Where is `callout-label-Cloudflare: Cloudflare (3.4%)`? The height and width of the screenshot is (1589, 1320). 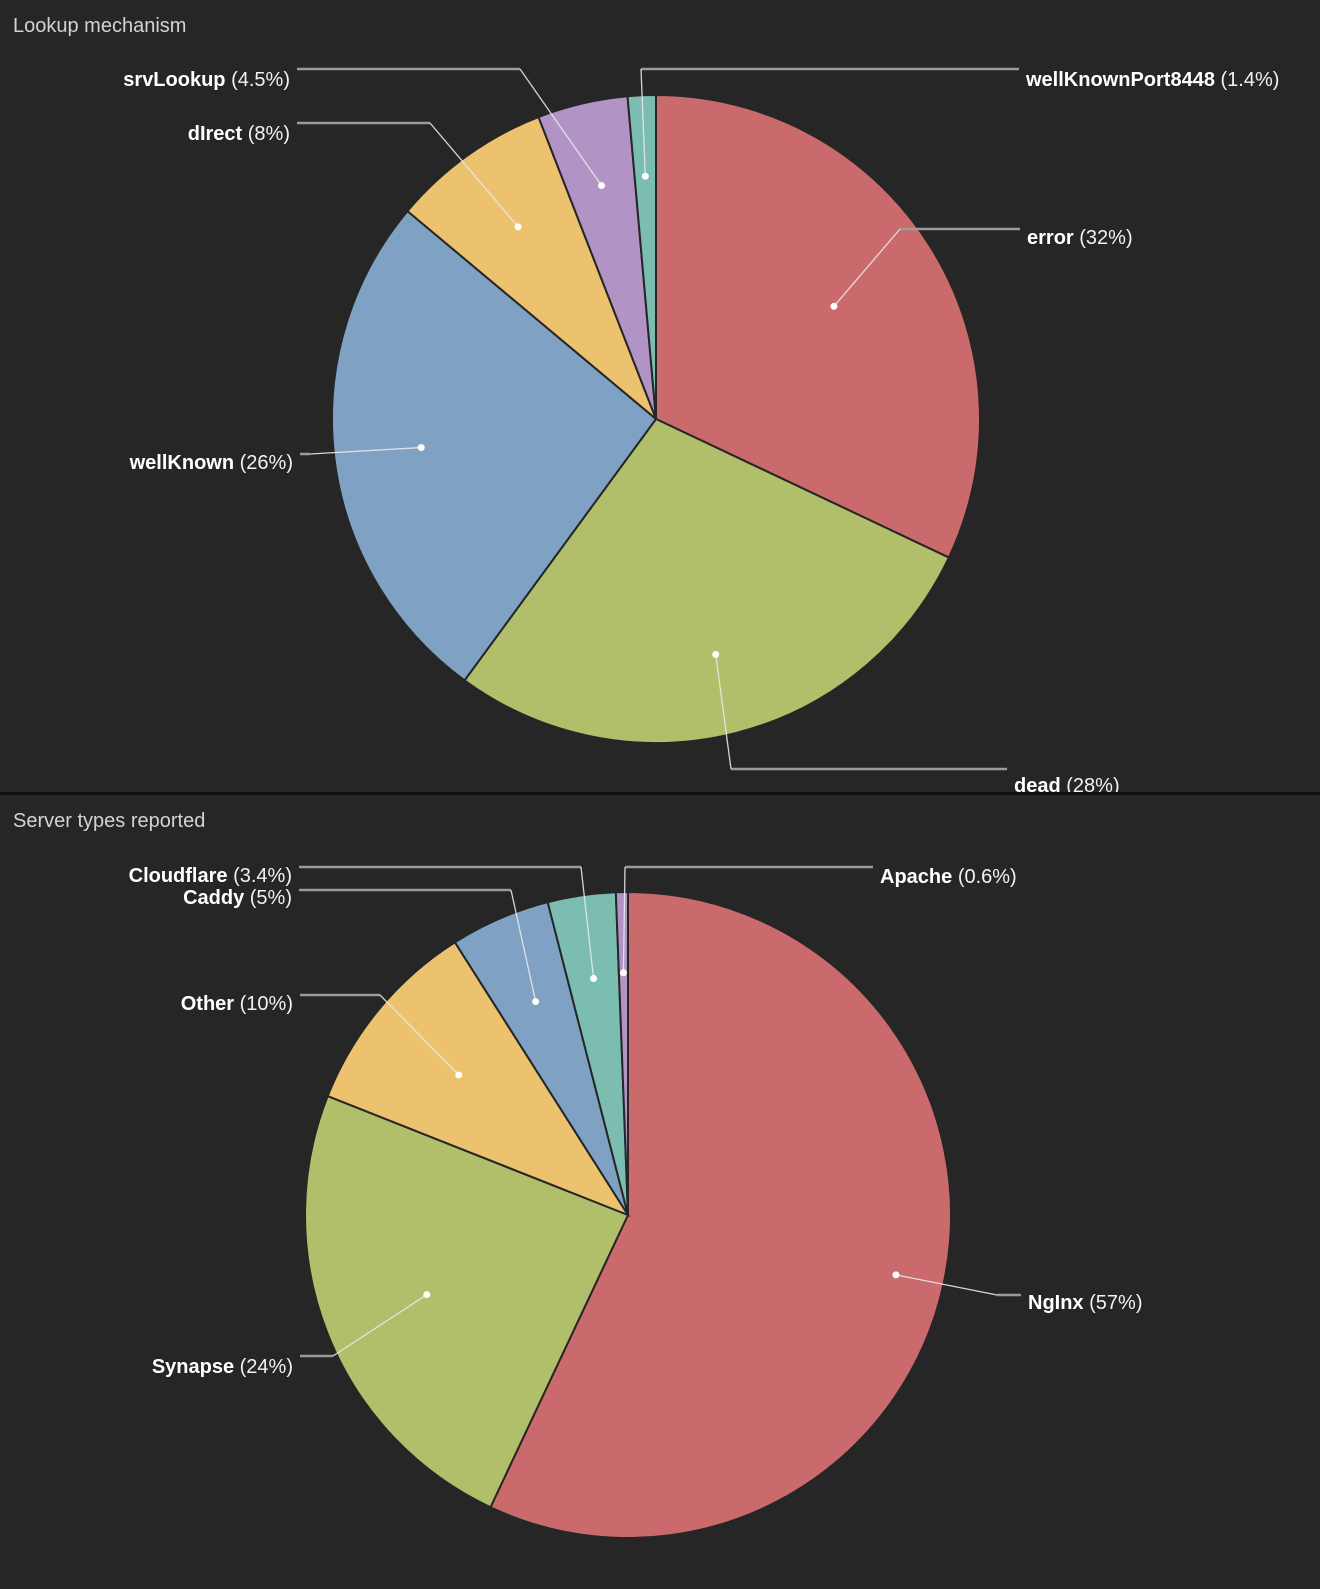 callout-label-Cloudflare: Cloudflare (3.4%) is located at coordinates (210, 876).